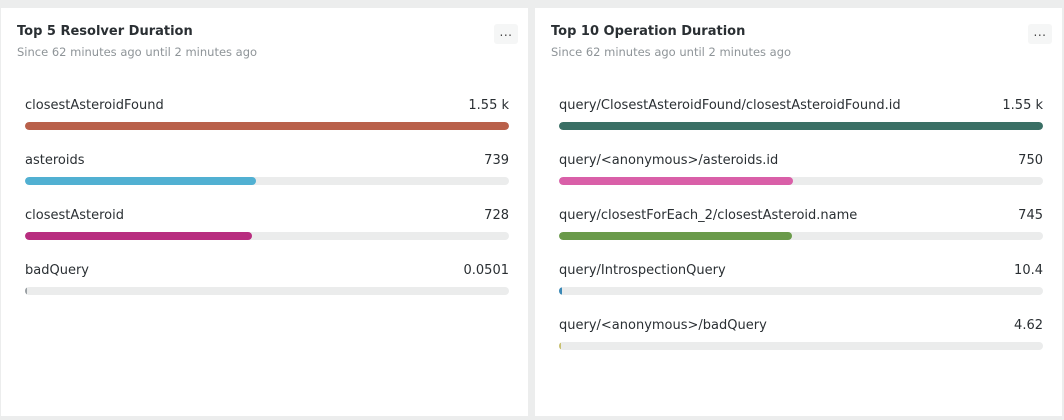 The image size is (1064, 420). I want to click on list-item: closestAsteroidFound 1.55 k, so click(267, 116).